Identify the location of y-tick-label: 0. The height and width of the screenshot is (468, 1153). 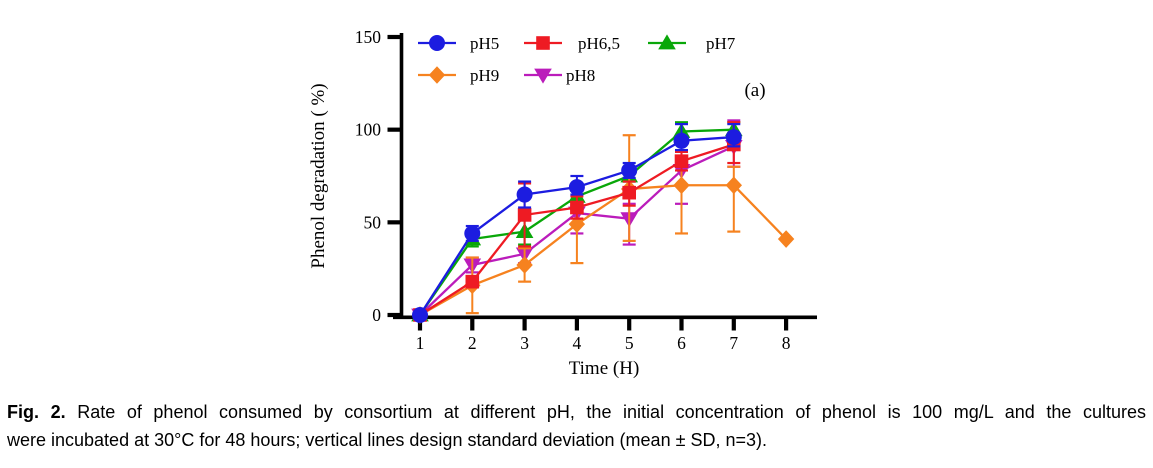
(376, 315).